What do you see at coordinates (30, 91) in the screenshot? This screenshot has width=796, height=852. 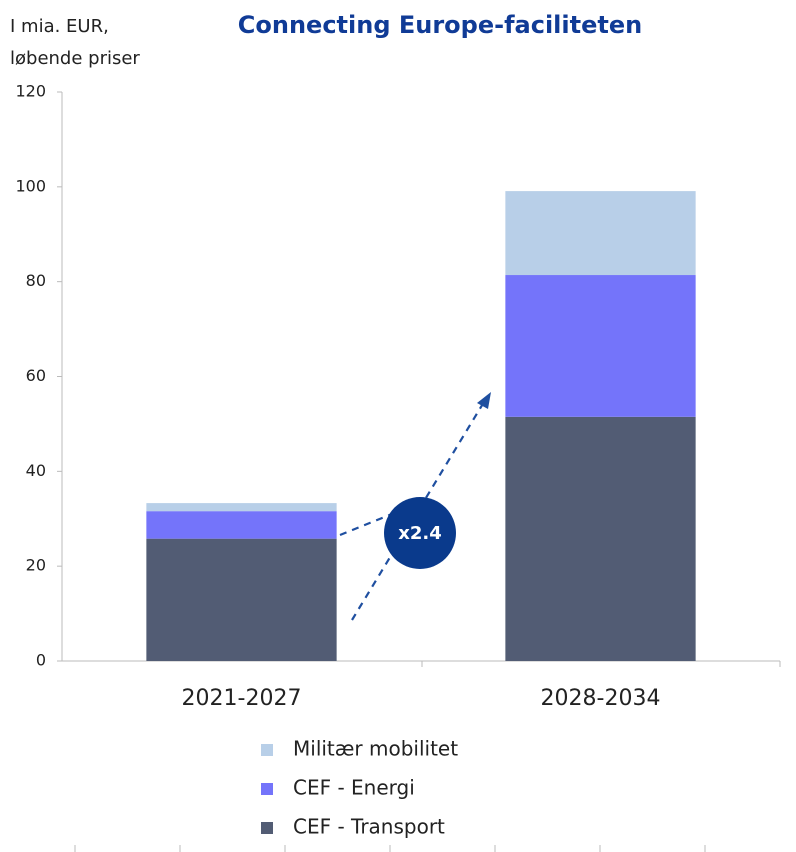 I see `y-tick-label: 120` at bounding box center [30, 91].